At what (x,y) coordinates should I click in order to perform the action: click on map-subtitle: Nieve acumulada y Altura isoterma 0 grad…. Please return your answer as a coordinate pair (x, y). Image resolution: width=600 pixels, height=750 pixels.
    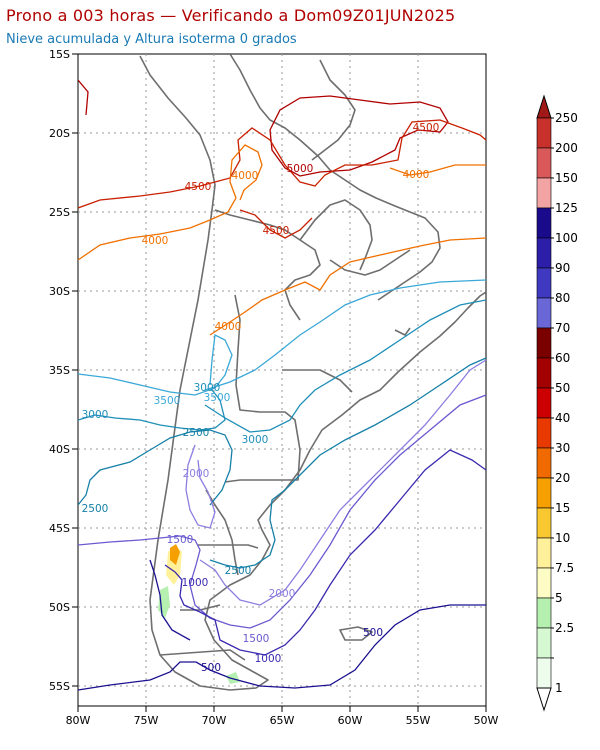
    Looking at the image, I should click on (151, 39).